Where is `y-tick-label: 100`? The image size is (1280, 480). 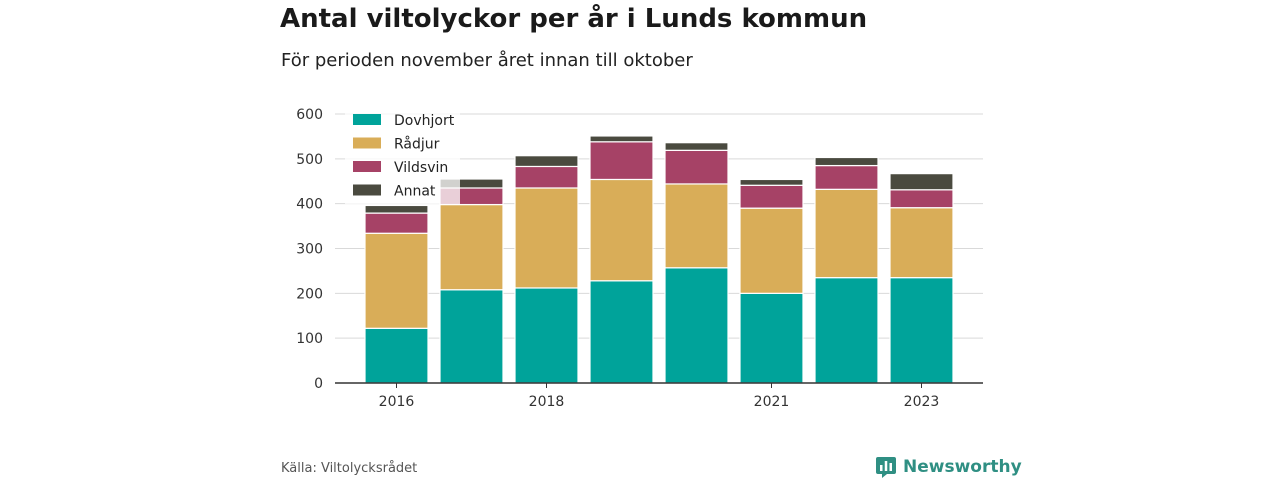
y-tick-label: 100 is located at coordinates (309, 339).